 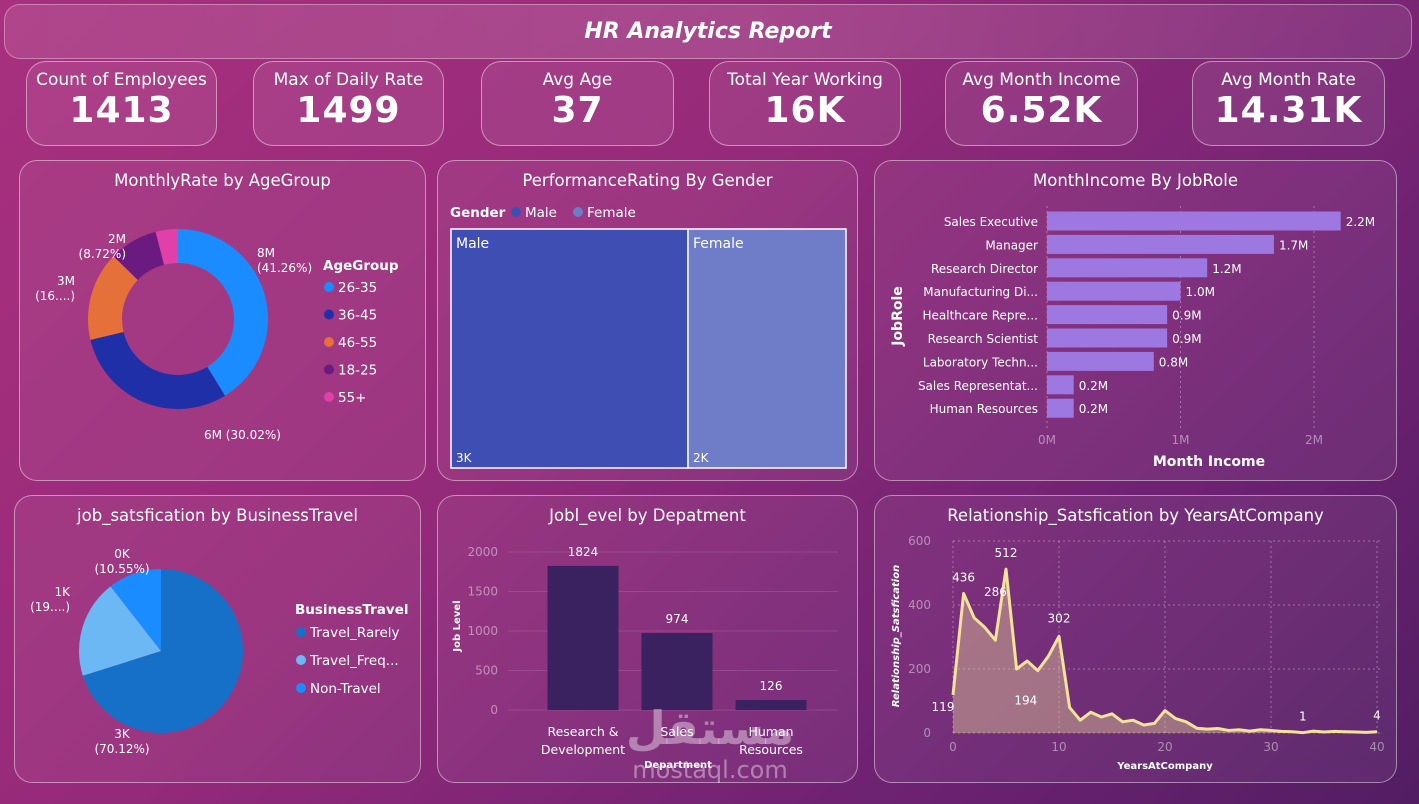 What do you see at coordinates (102, 254) in the screenshot?
I see `slice-data-label: (8.72%)` at bounding box center [102, 254].